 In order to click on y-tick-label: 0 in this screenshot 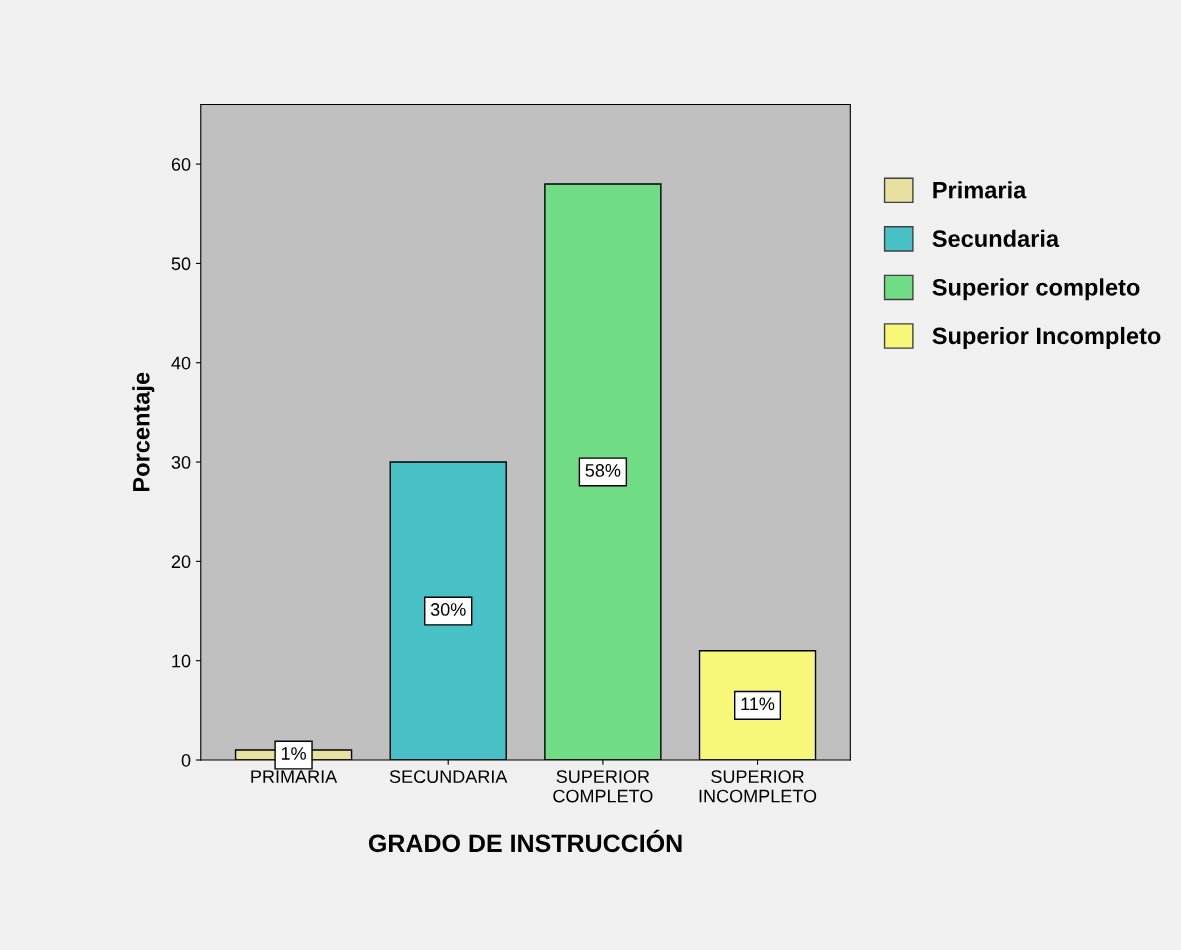, I will do `click(186, 760)`.